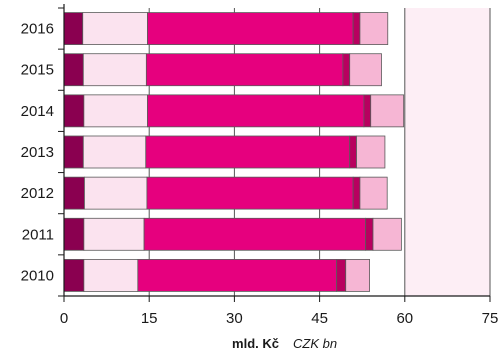 The image size is (503, 355). What do you see at coordinates (244, 70) in the screenshot?
I see `bar-segment-2015-s3` at bounding box center [244, 70].